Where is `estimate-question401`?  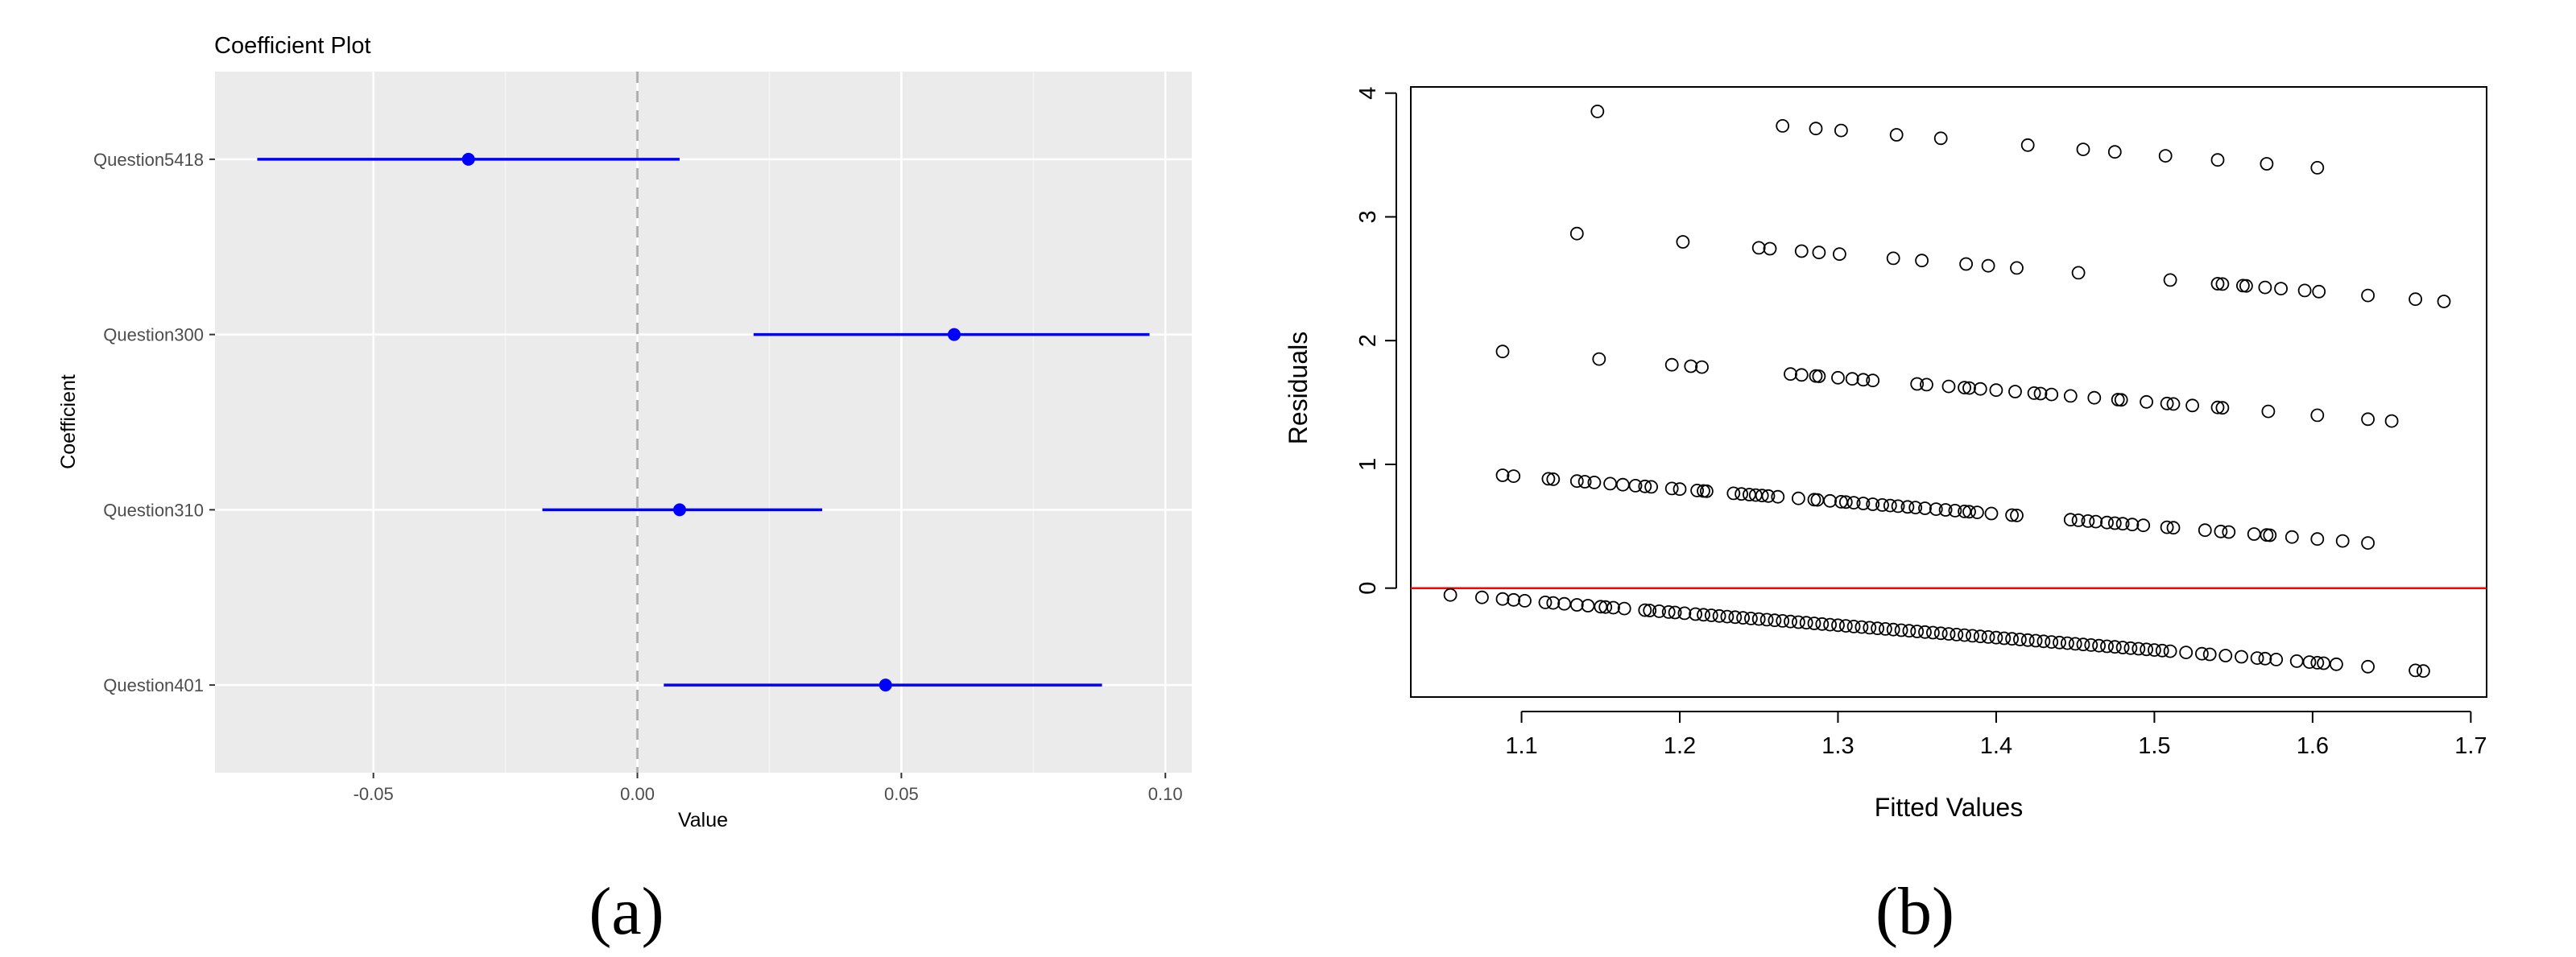 estimate-question401 is located at coordinates (886, 685).